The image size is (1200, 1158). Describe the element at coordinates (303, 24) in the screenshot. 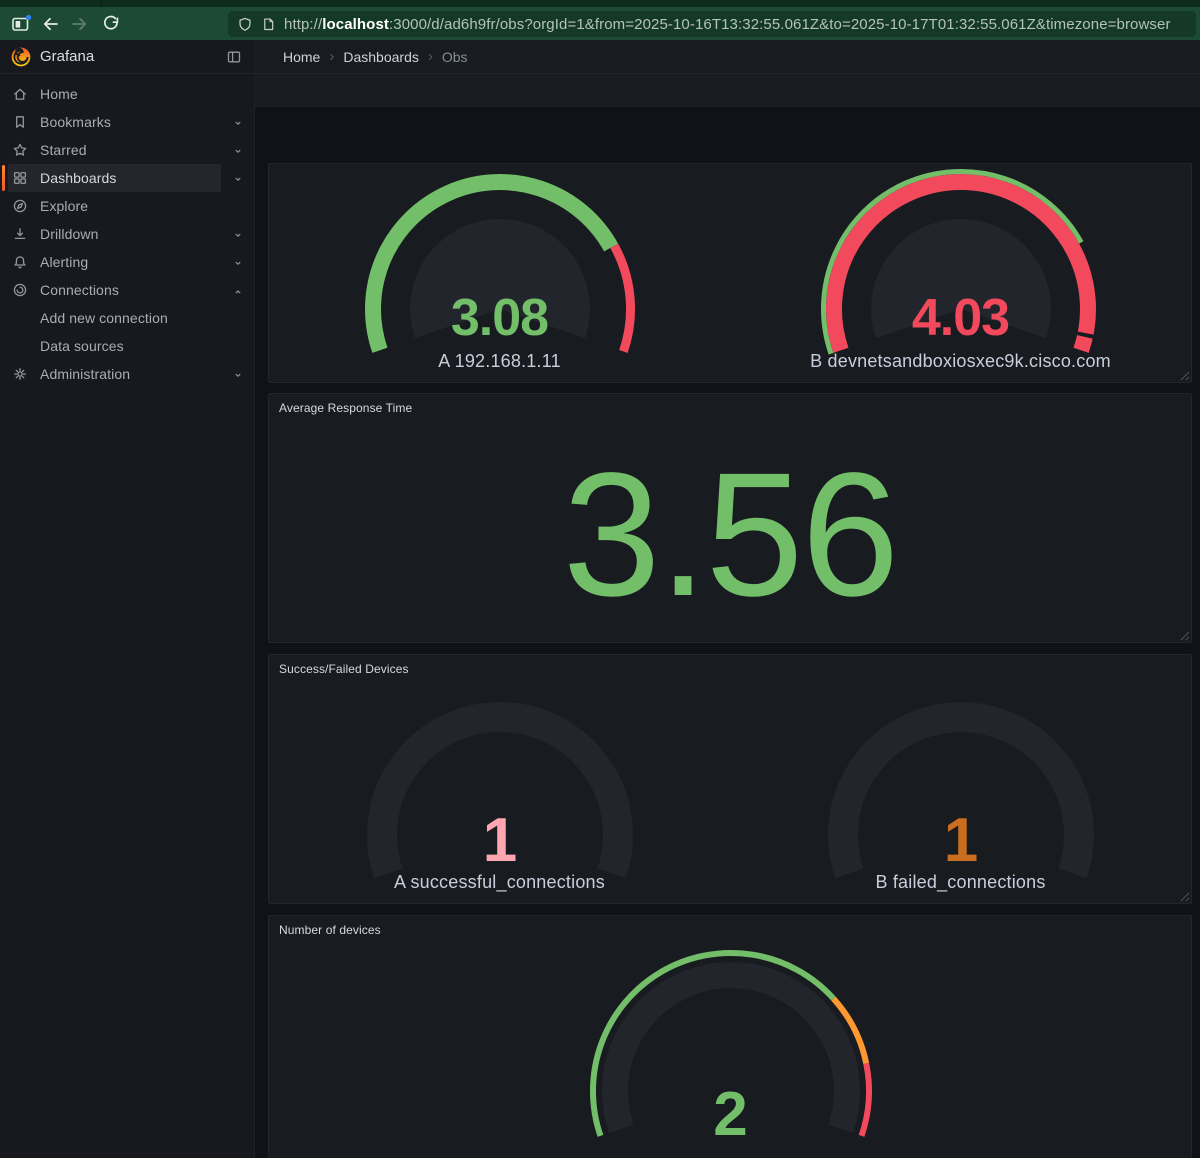

I see `url-scheme: http://` at that location.